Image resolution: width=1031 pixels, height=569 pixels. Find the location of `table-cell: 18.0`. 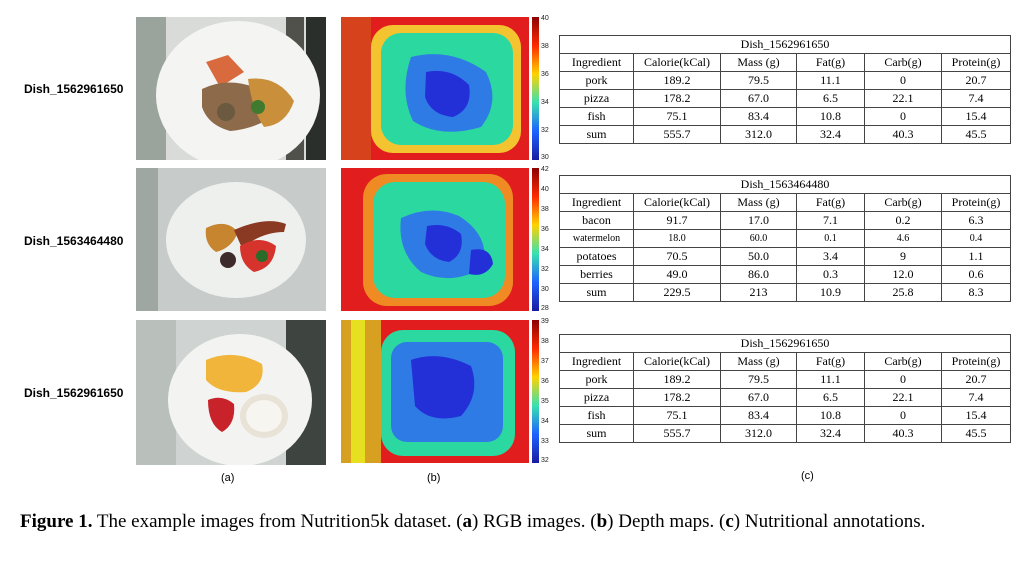

table-cell: 18.0 is located at coordinates (677, 238).